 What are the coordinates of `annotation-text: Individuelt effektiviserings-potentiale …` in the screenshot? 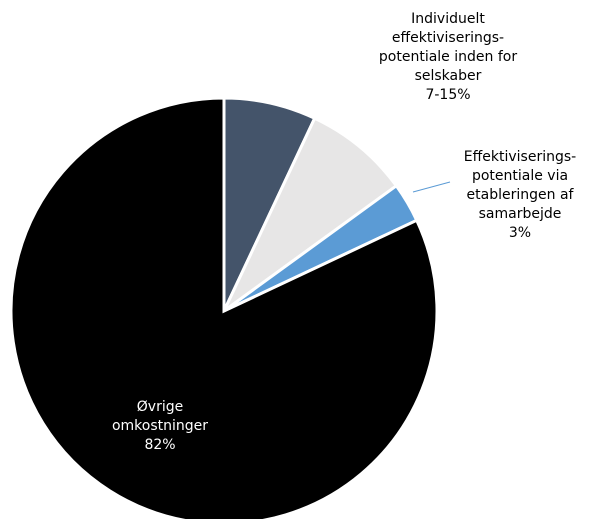 It's located at (448, 47).